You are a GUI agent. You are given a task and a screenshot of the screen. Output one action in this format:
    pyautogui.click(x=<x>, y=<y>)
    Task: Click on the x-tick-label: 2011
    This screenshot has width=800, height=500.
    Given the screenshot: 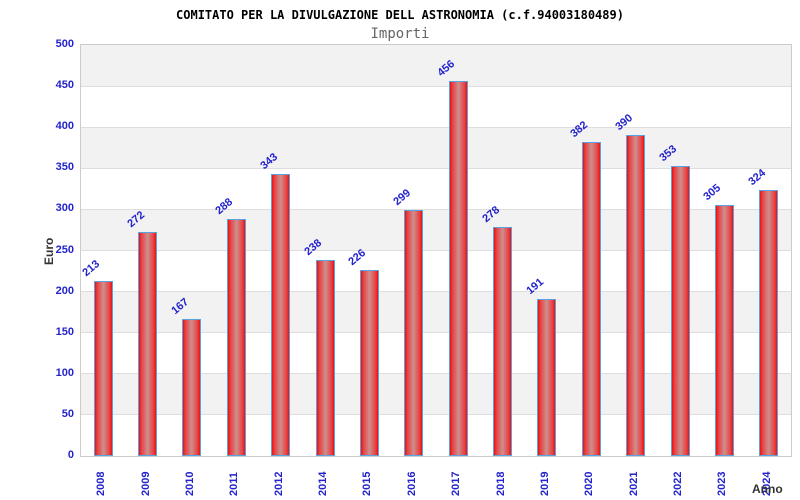 What is the action you would take?
    pyautogui.click(x=234, y=484)
    